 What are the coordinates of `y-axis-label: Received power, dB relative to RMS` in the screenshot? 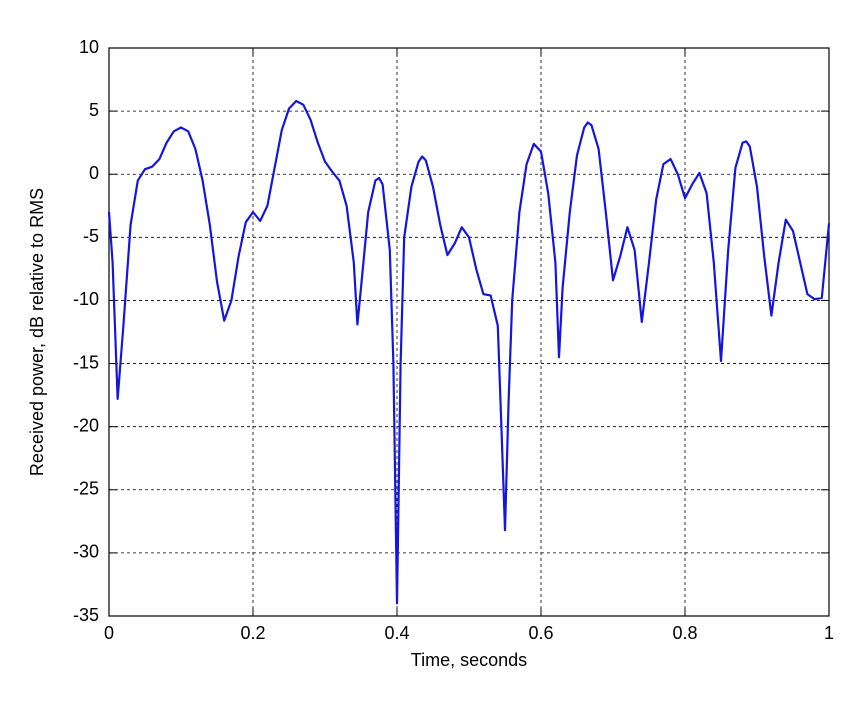 It's located at (37, 332).